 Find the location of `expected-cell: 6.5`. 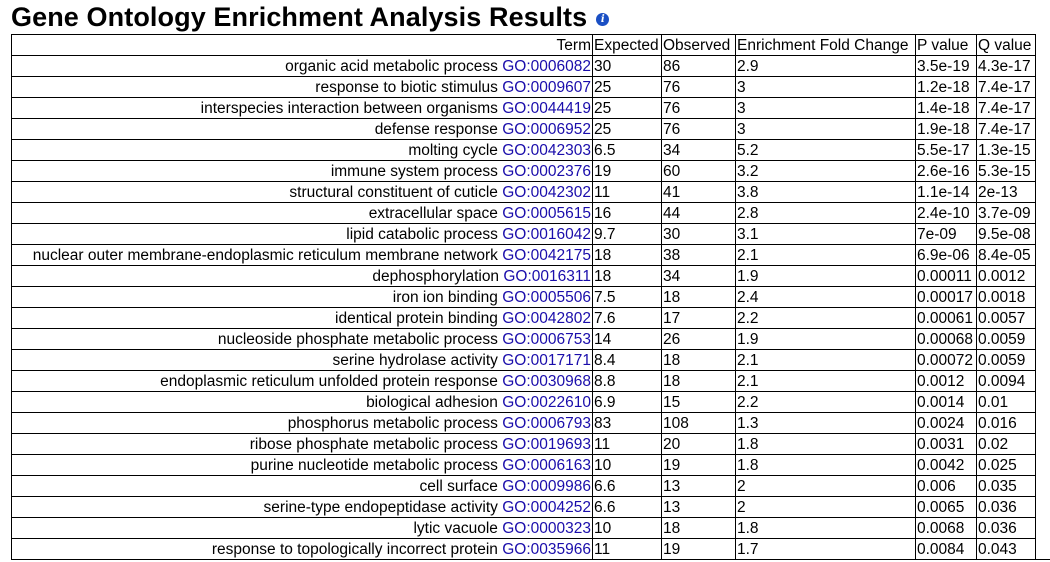

expected-cell: 6.5 is located at coordinates (627, 150).